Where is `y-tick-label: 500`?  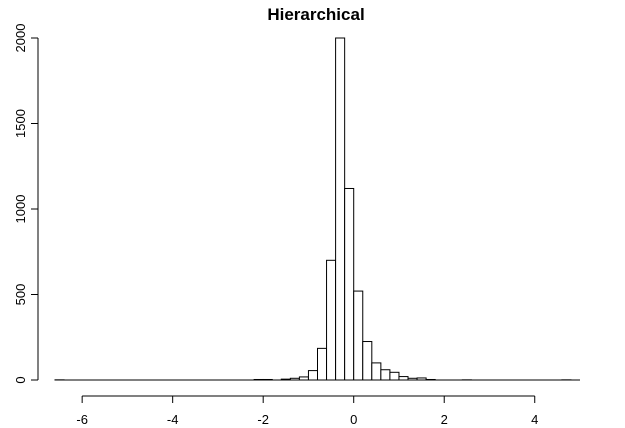
y-tick-label: 500 is located at coordinates (20, 295).